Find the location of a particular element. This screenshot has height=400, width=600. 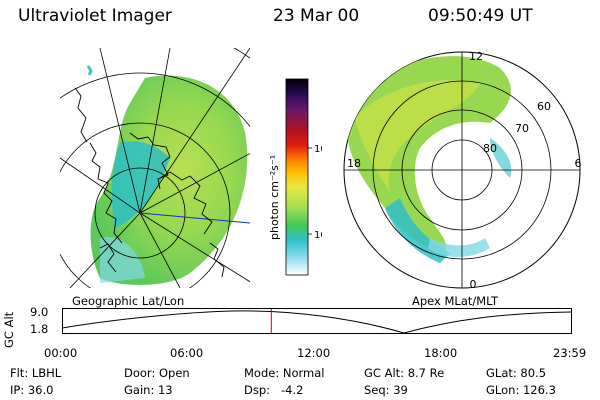

colorbar: 100 10 photon cm⁻²s⁻¹ is located at coordinates (295, 177).